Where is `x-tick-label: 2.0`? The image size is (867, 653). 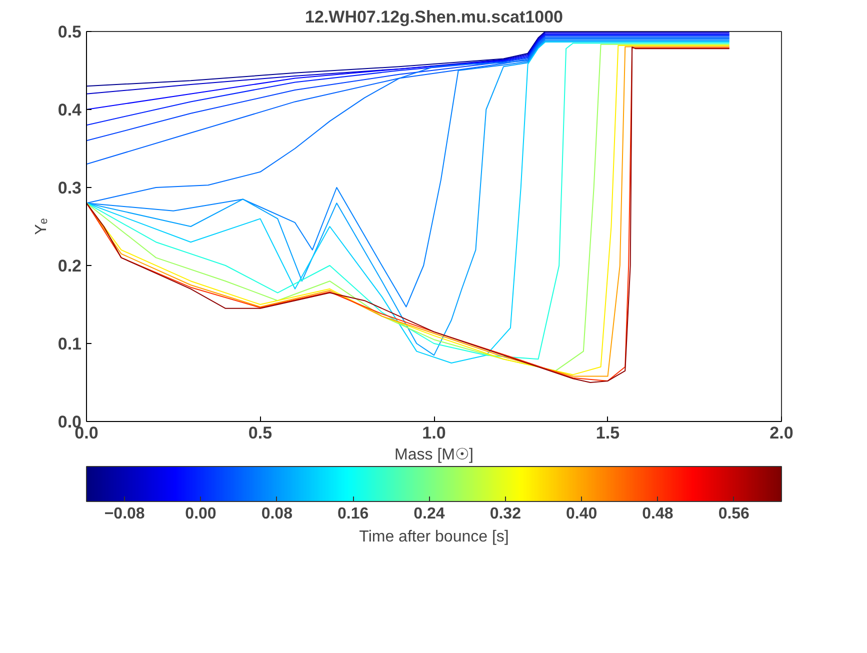 x-tick-label: 2.0 is located at coordinates (782, 433).